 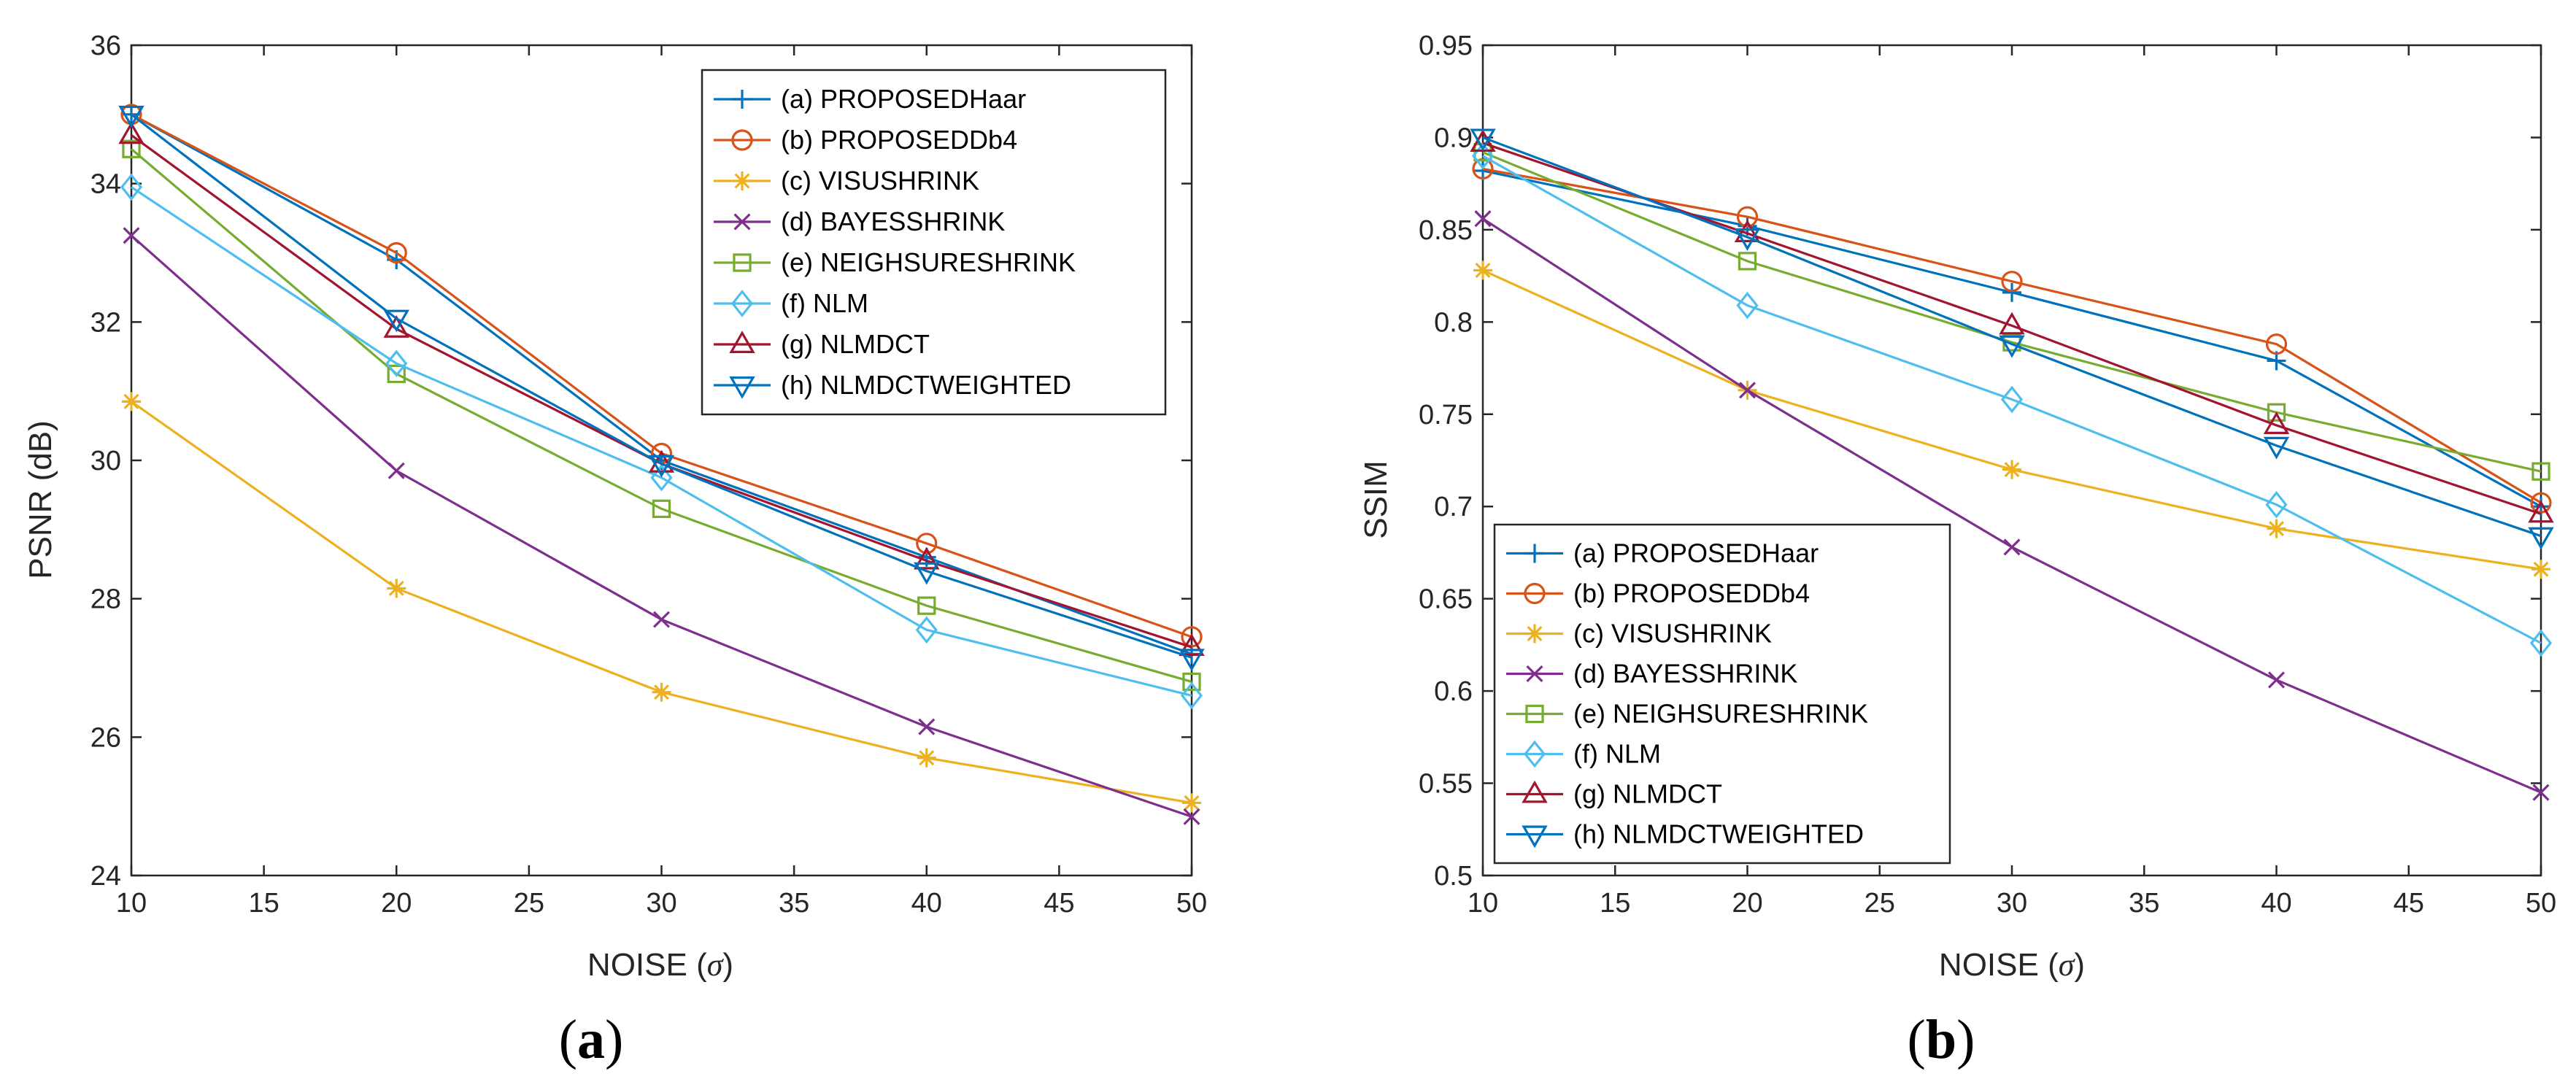 What do you see at coordinates (1446, 784) in the screenshot?
I see `ssim-ytick-label: 0.55` at bounding box center [1446, 784].